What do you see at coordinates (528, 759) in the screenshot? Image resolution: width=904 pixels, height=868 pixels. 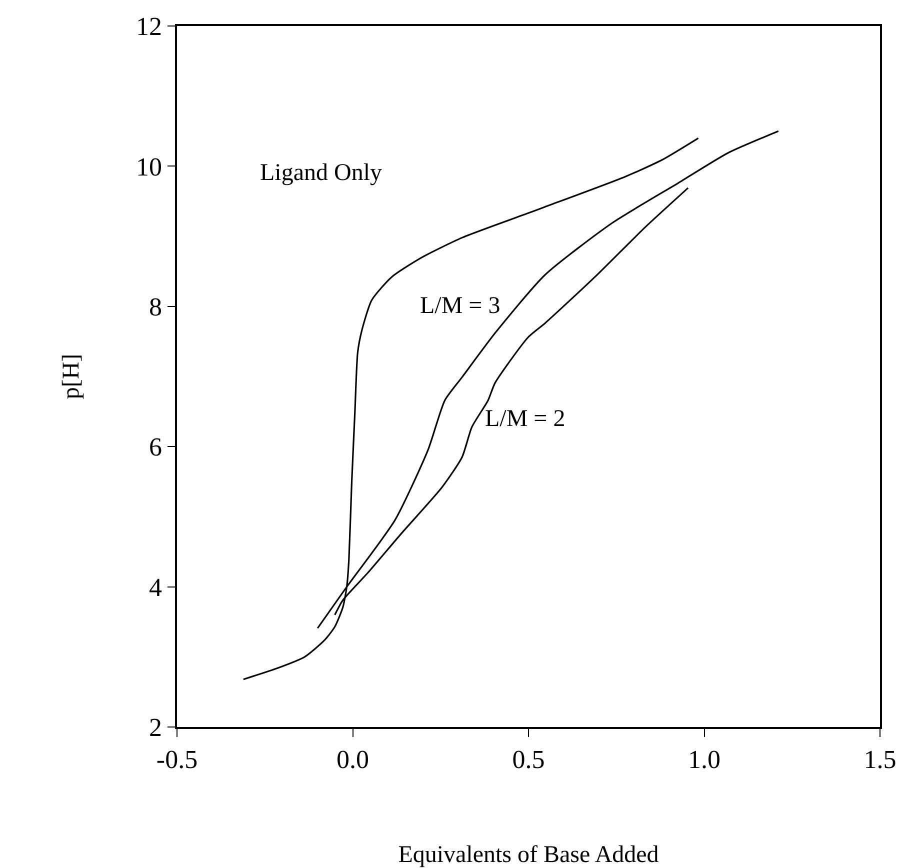 I see `x-tick-label: 0.5` at bounding box center [528, 759].